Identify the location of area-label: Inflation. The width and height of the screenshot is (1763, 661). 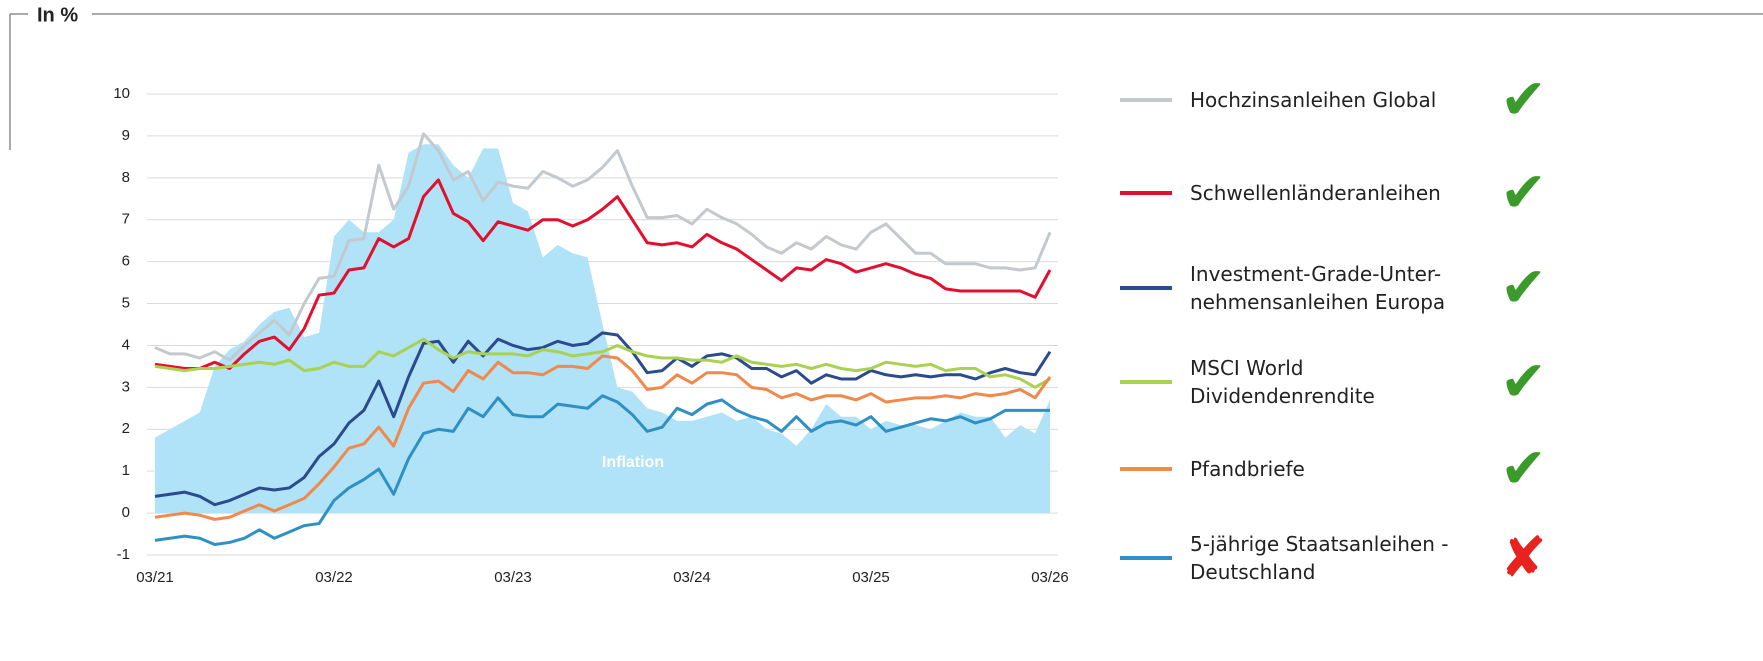
(633, 462).